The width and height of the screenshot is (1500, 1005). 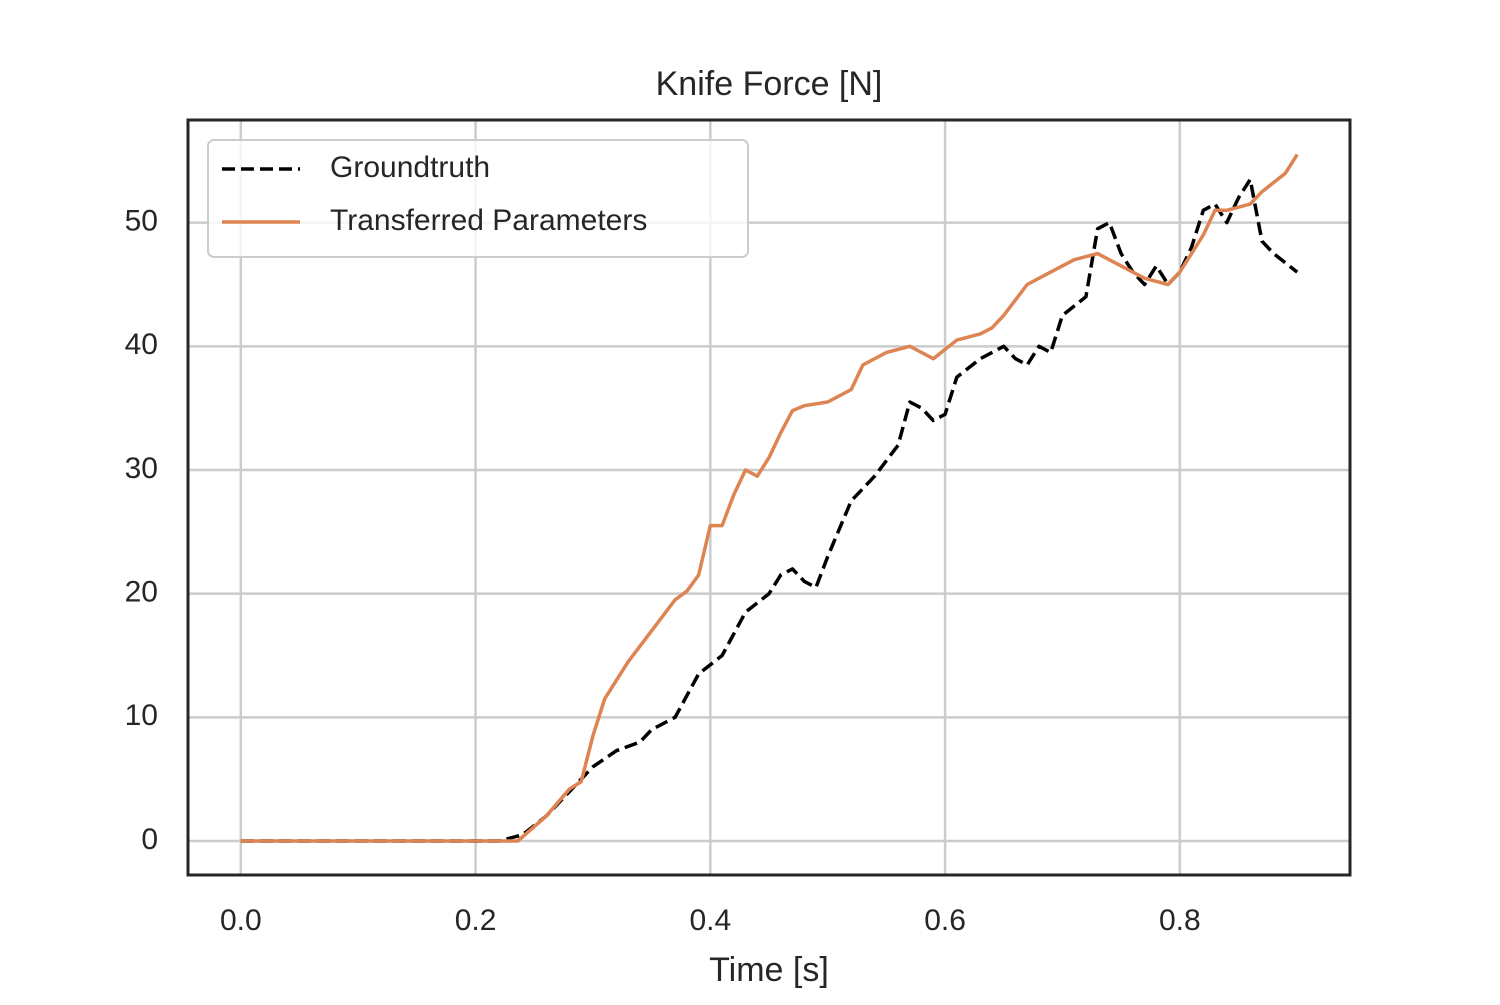 I want to click on x-tick-label: 0.4, so click(x=710, y=920).